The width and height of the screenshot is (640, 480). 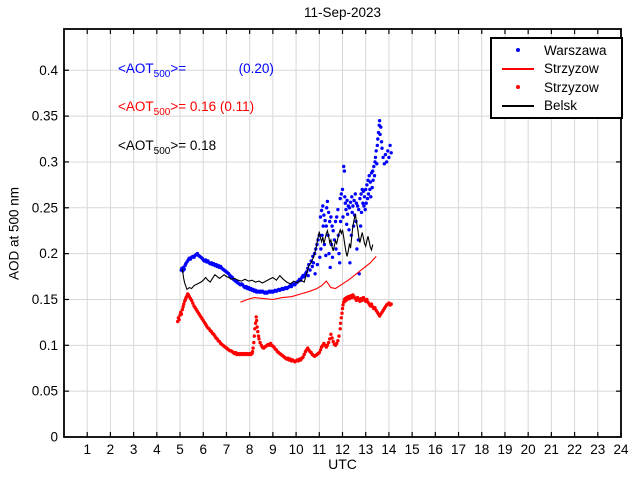 What do you see at coordinates (180, 449) in the screenshot?
I see `x-tick-label: 5` at bounding box center [180, 449].